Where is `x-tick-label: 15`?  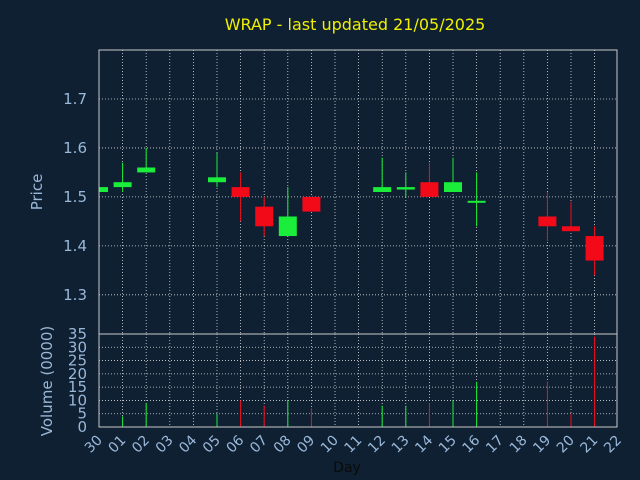
x-tick-label: 15 is located at coordinates (448, 445).